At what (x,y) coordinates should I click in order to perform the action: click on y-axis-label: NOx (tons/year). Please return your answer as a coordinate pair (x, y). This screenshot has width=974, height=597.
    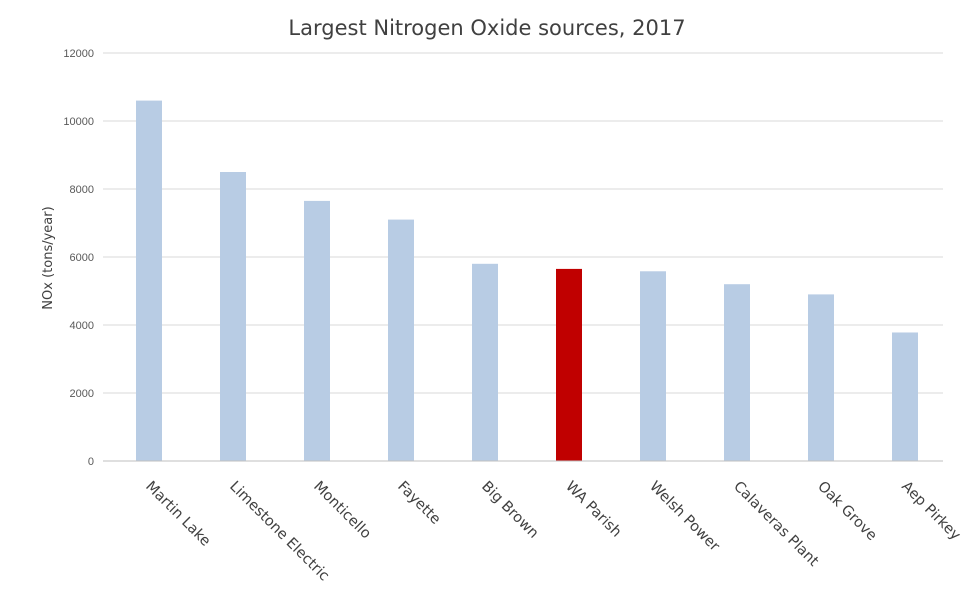
    Looking at the image, I should click on (48, 257).